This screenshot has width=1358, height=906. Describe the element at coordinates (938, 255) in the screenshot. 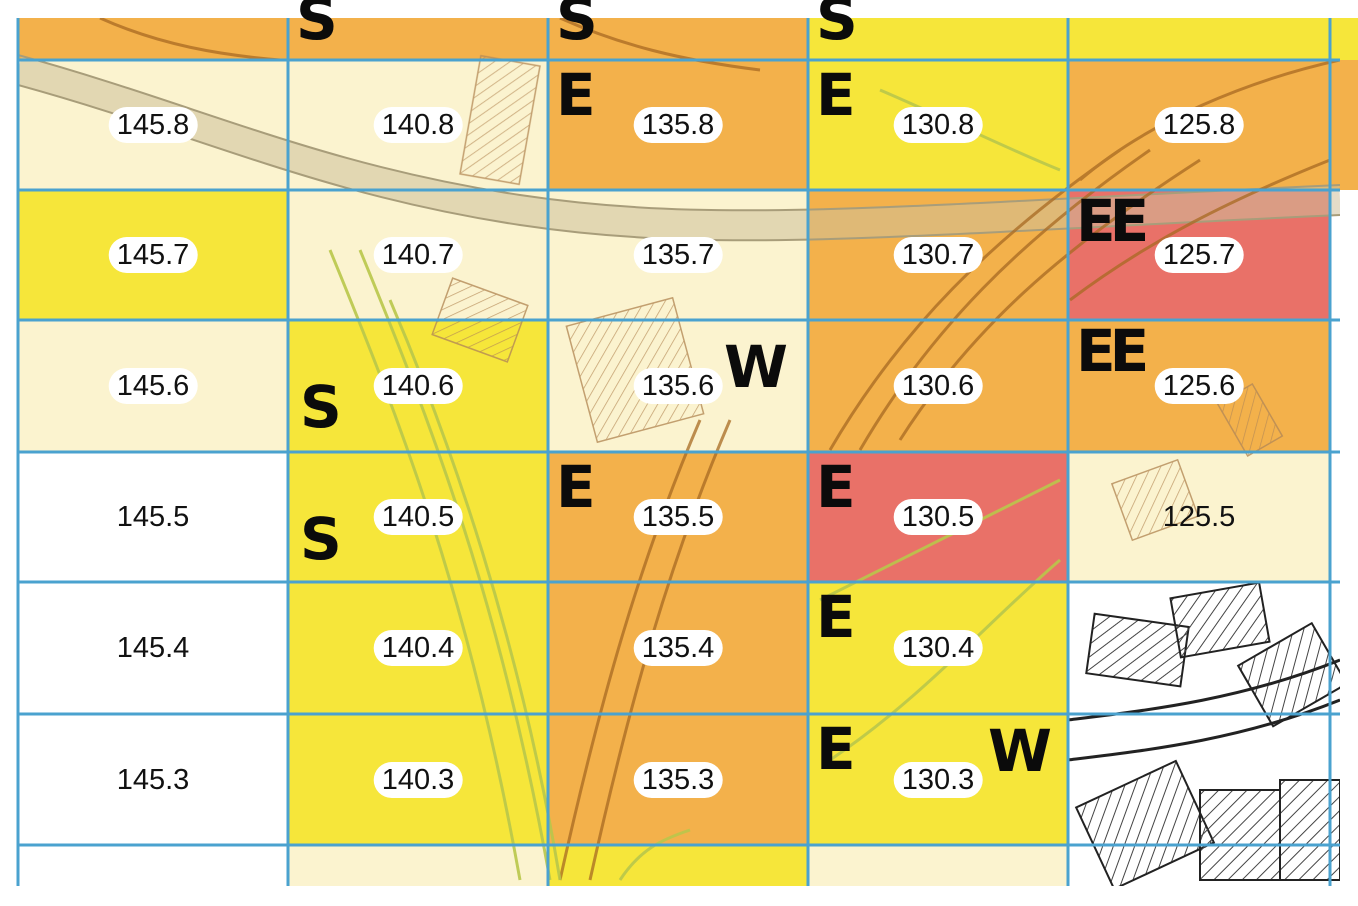

I see `grid-value-label: 130.7` at that location.